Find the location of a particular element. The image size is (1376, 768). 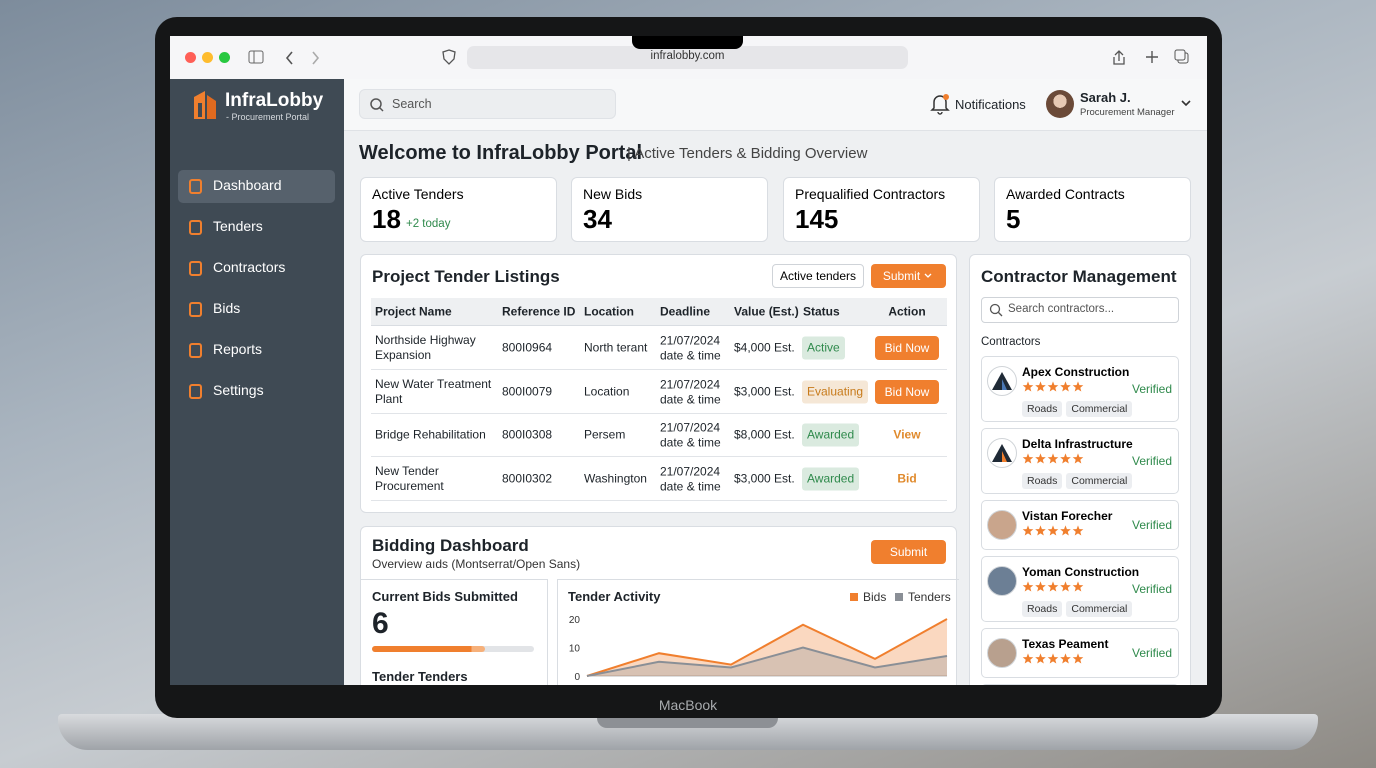

tag: Roads is located at coordinates (1042, 609).